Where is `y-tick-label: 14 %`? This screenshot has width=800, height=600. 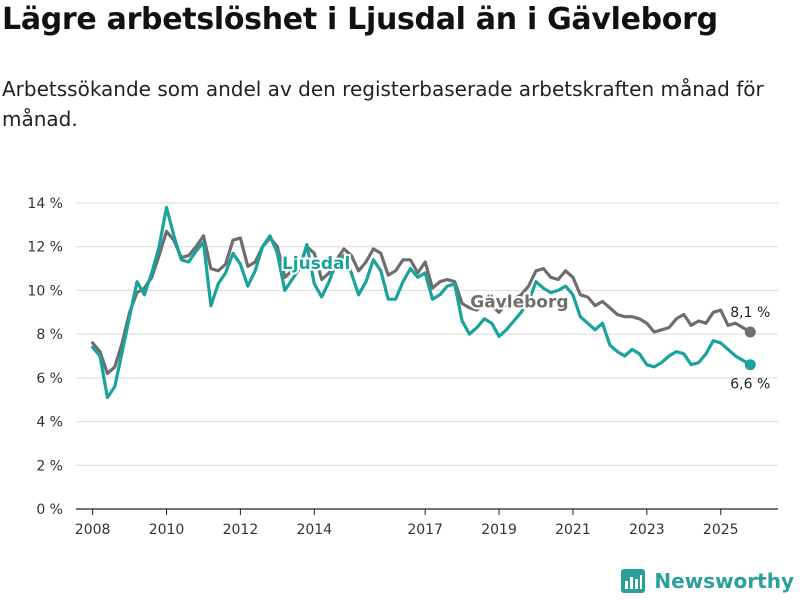 y-tick-label: 14 % is located at coordinates (45, 204).